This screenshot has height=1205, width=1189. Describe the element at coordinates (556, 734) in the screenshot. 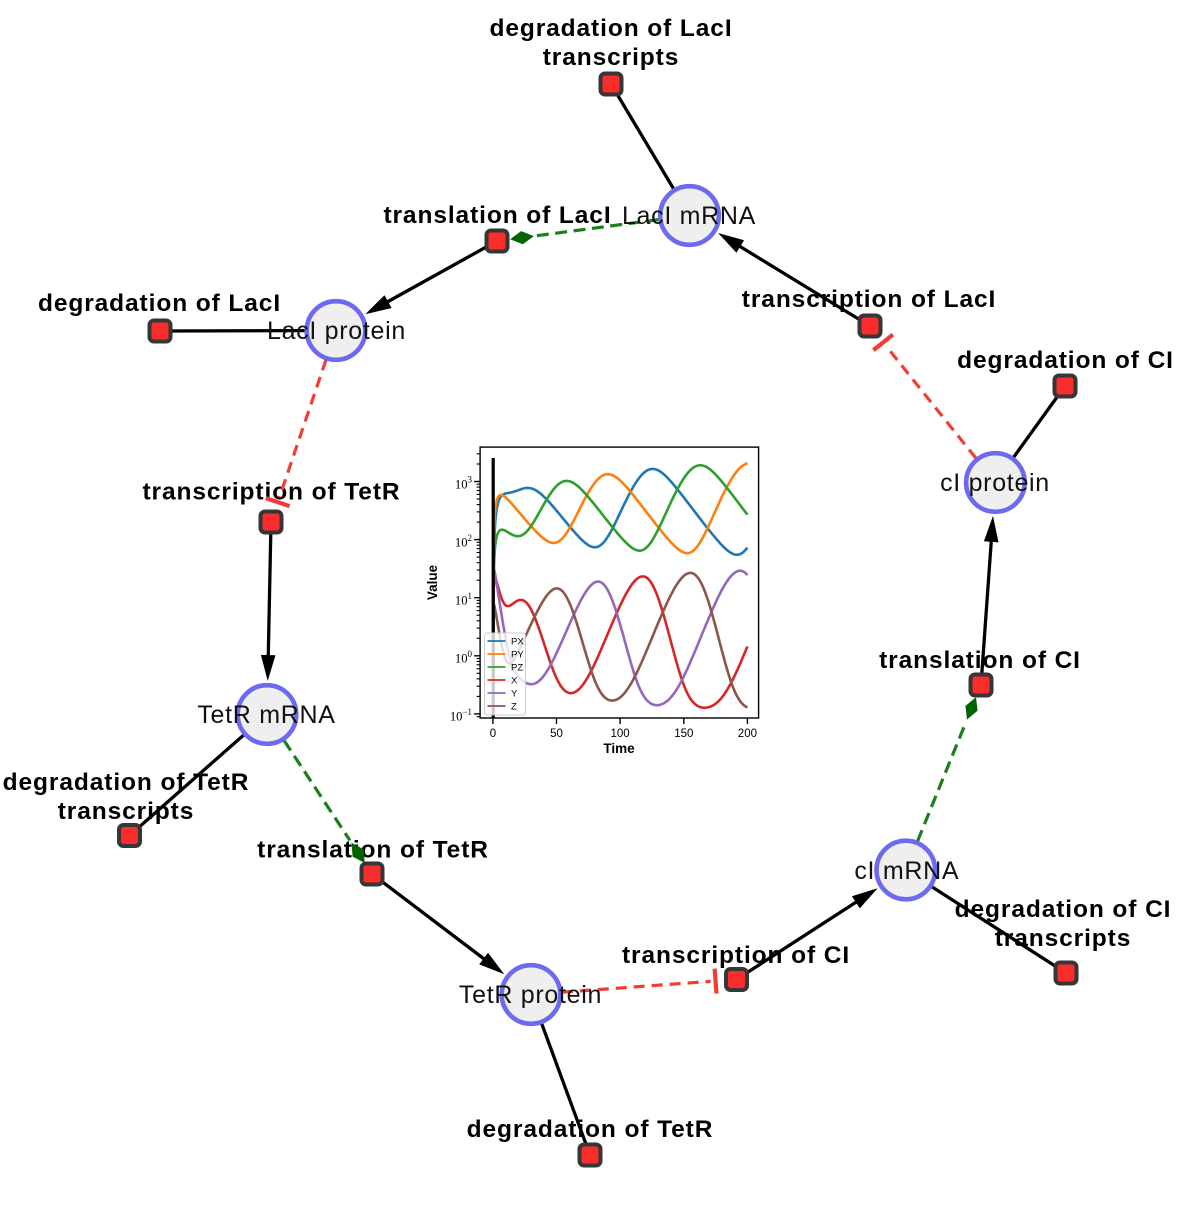

I see `svg-text: 50` at that location.